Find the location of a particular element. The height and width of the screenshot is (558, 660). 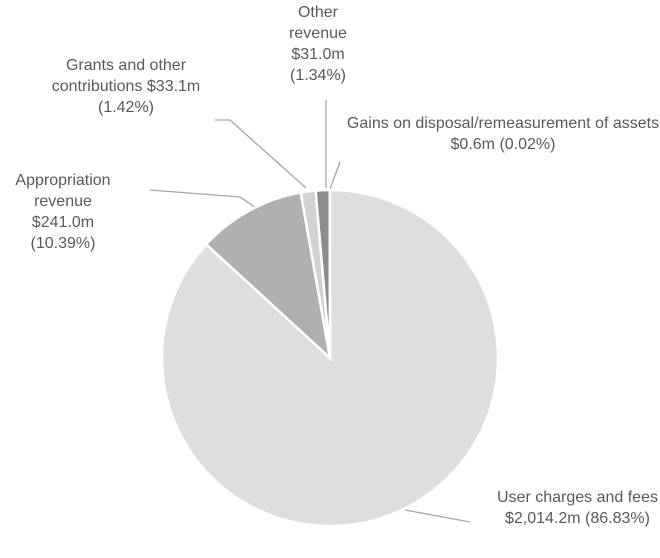

data-label: Other revenue $31.0m (1.34%) is located at coordinates (318, 44).